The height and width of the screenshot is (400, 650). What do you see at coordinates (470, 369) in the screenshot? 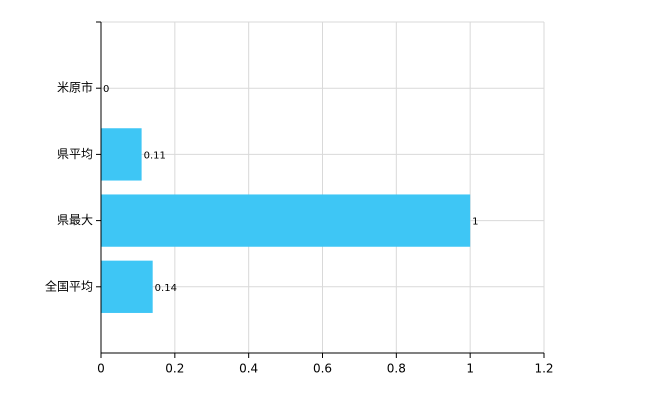
I see `x-tick-label: 1` at bounding box center [470, 369].